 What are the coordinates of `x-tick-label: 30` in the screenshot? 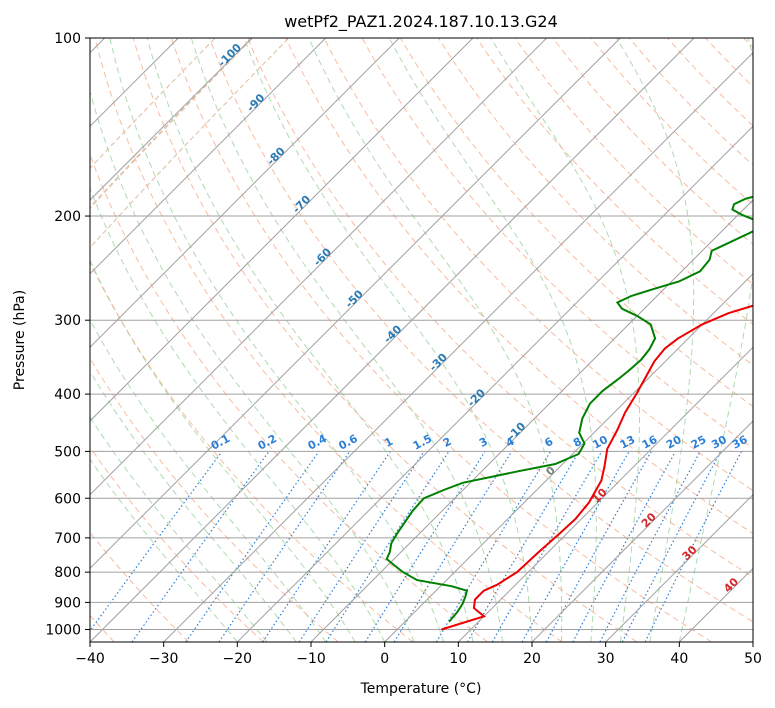 It's located at (606, 659).